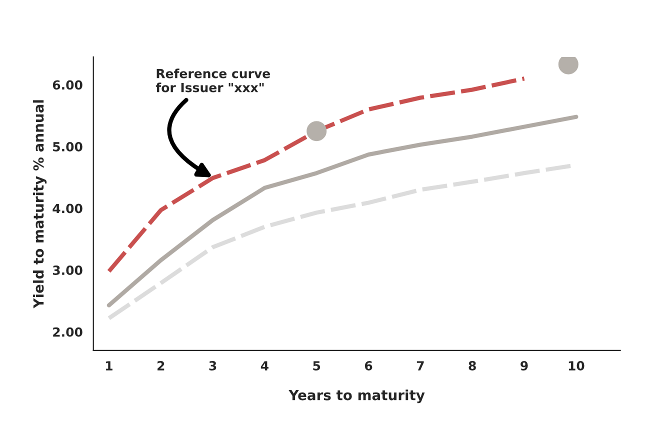 This screenshot has width=667, height=438. What do you see at coordinates (420, 365) in the screenshot?
I see `x-tick-label: 7` at bounding box center [420, 365].